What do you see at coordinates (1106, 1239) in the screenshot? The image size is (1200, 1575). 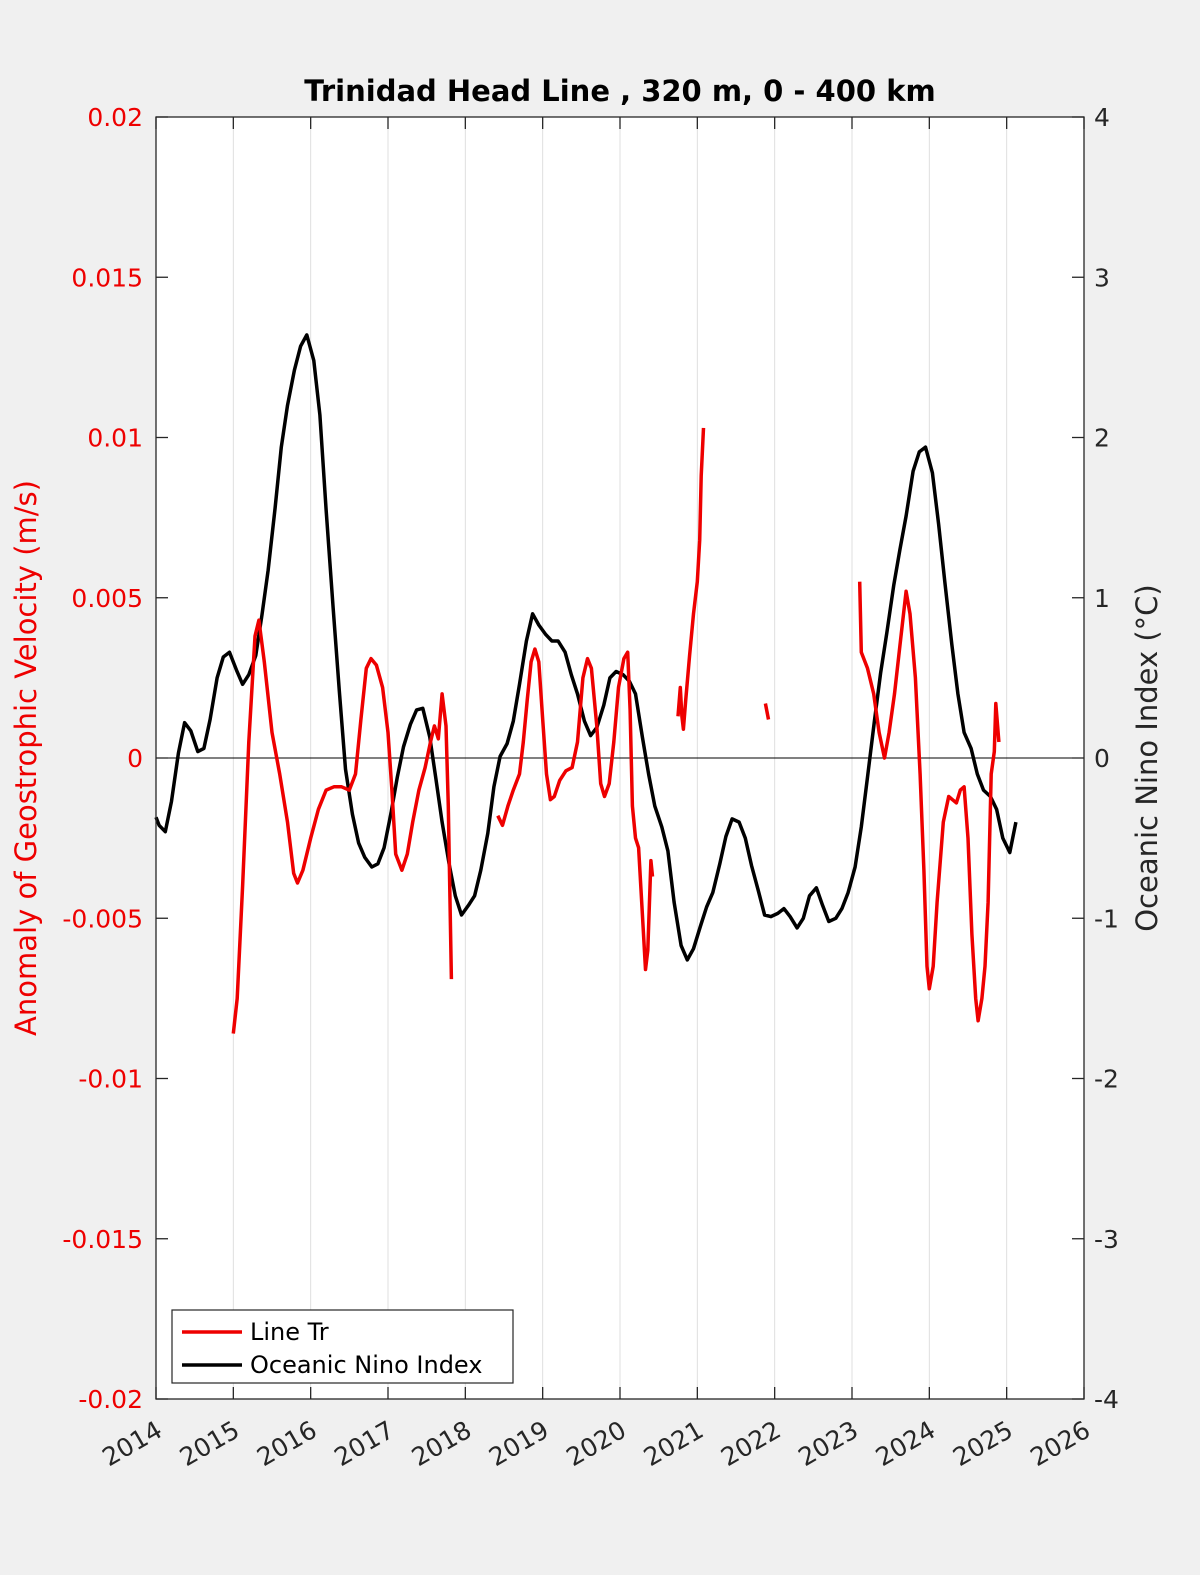 I see `y-right-tick-label: -3` at bounding box center [1106, 1239].